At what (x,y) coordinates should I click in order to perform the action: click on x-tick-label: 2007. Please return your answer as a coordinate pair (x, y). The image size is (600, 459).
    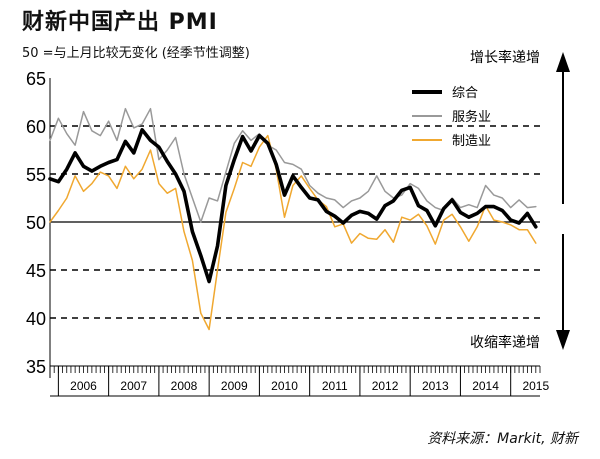
    Looking at the image, I should click on (133, 386).